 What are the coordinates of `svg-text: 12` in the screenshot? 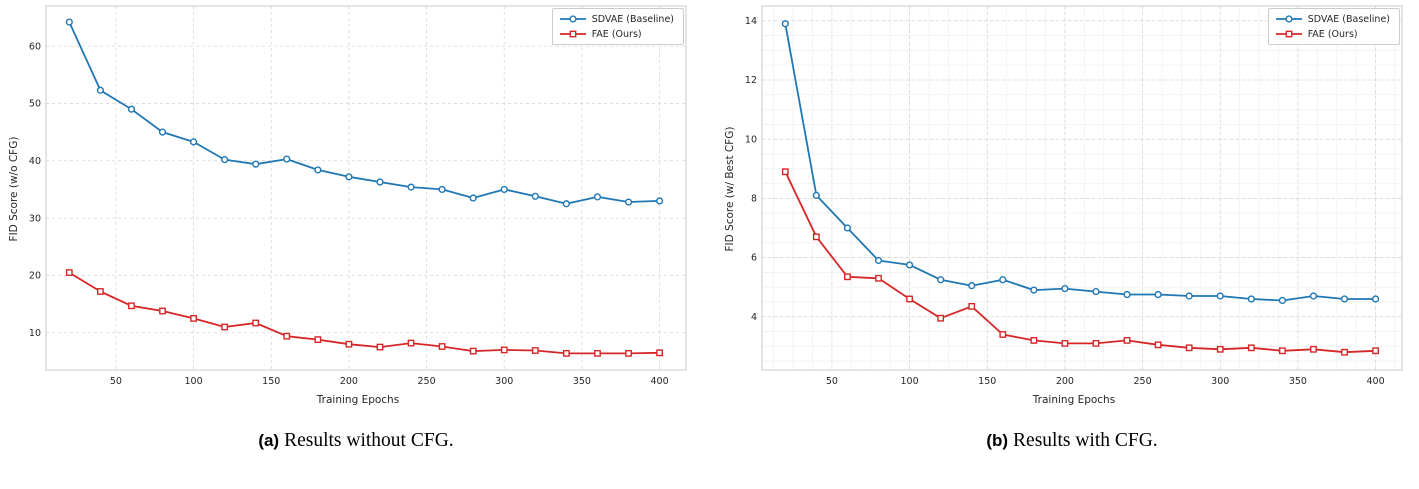 It's located at (751, 80).